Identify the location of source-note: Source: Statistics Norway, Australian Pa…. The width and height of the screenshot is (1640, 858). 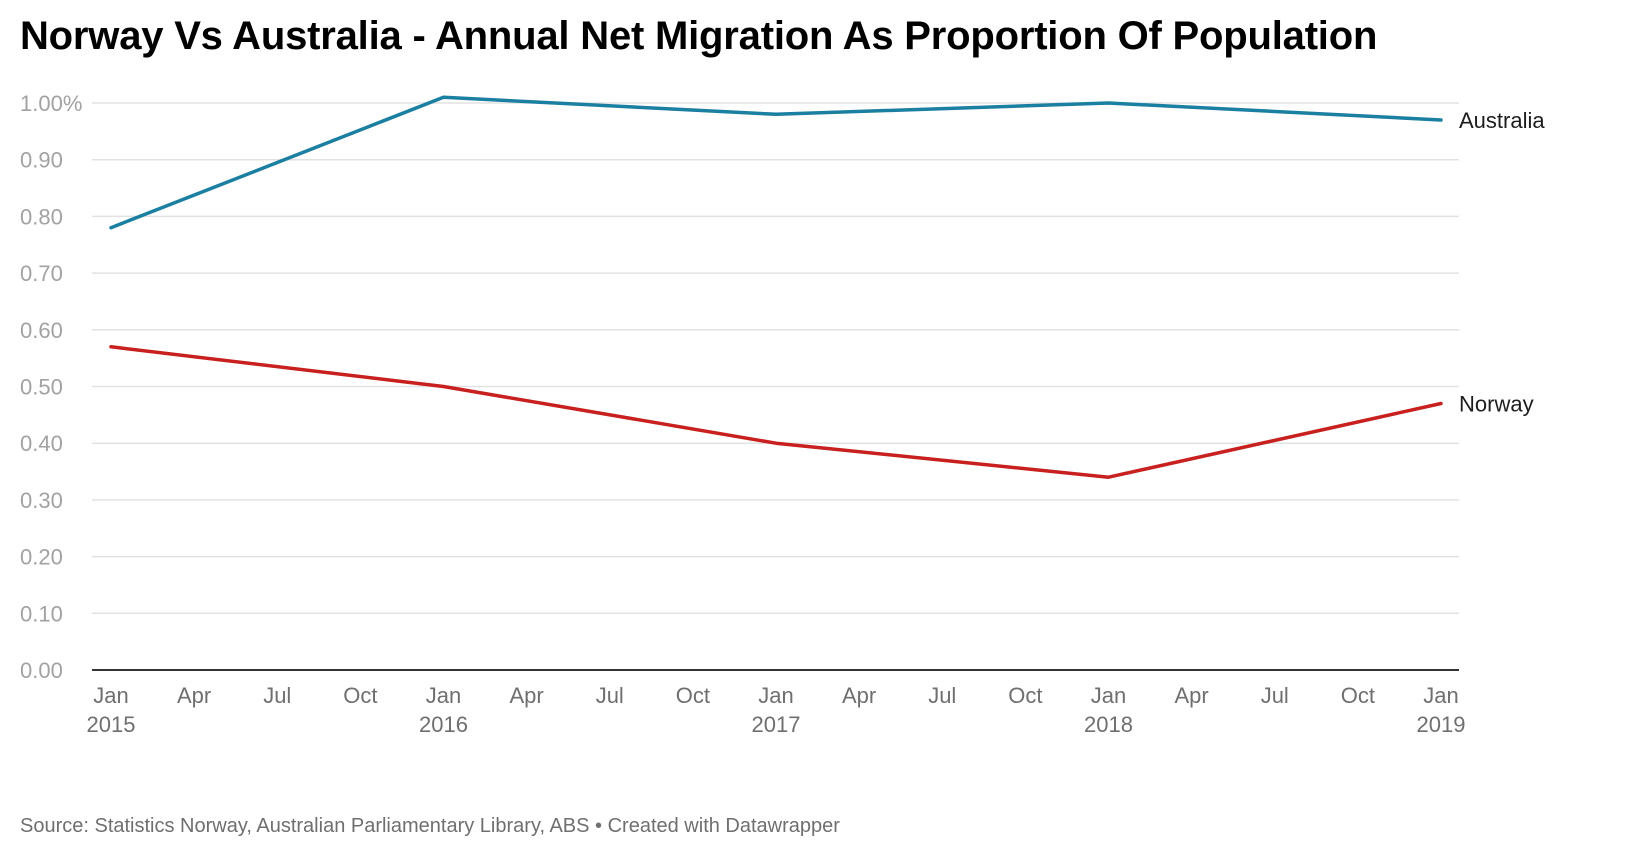
(430, 826).